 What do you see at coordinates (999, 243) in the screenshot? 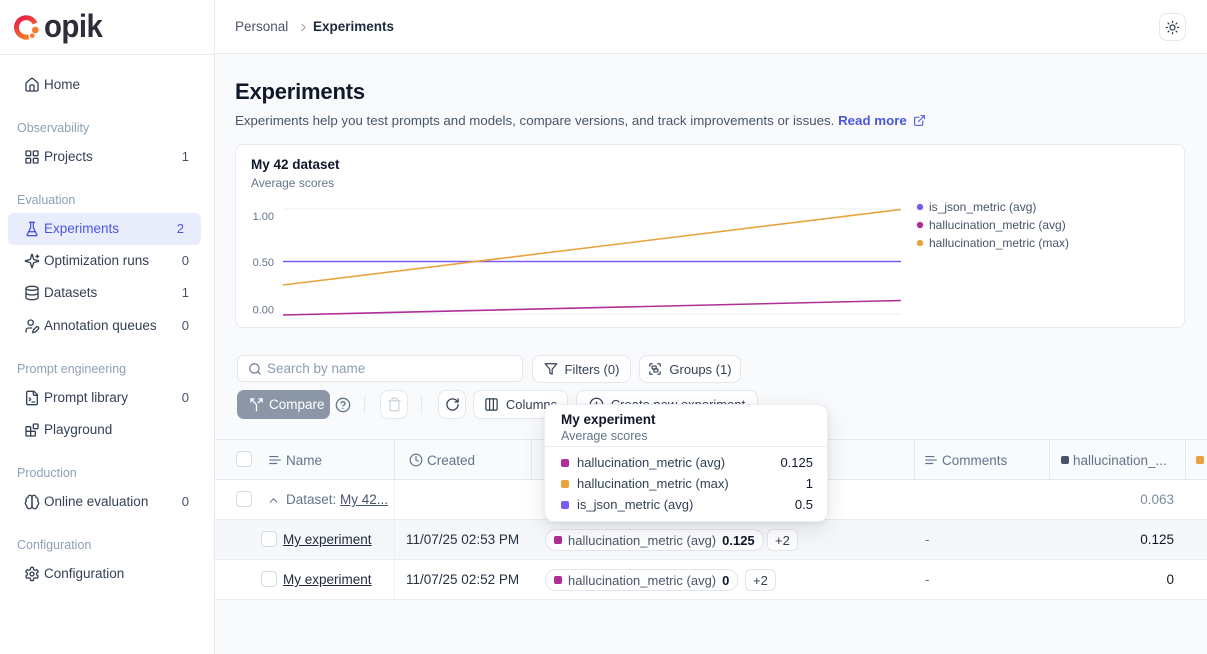
I see `svg-text: hallucination_metric (max)` at bounding box center [999, 243].